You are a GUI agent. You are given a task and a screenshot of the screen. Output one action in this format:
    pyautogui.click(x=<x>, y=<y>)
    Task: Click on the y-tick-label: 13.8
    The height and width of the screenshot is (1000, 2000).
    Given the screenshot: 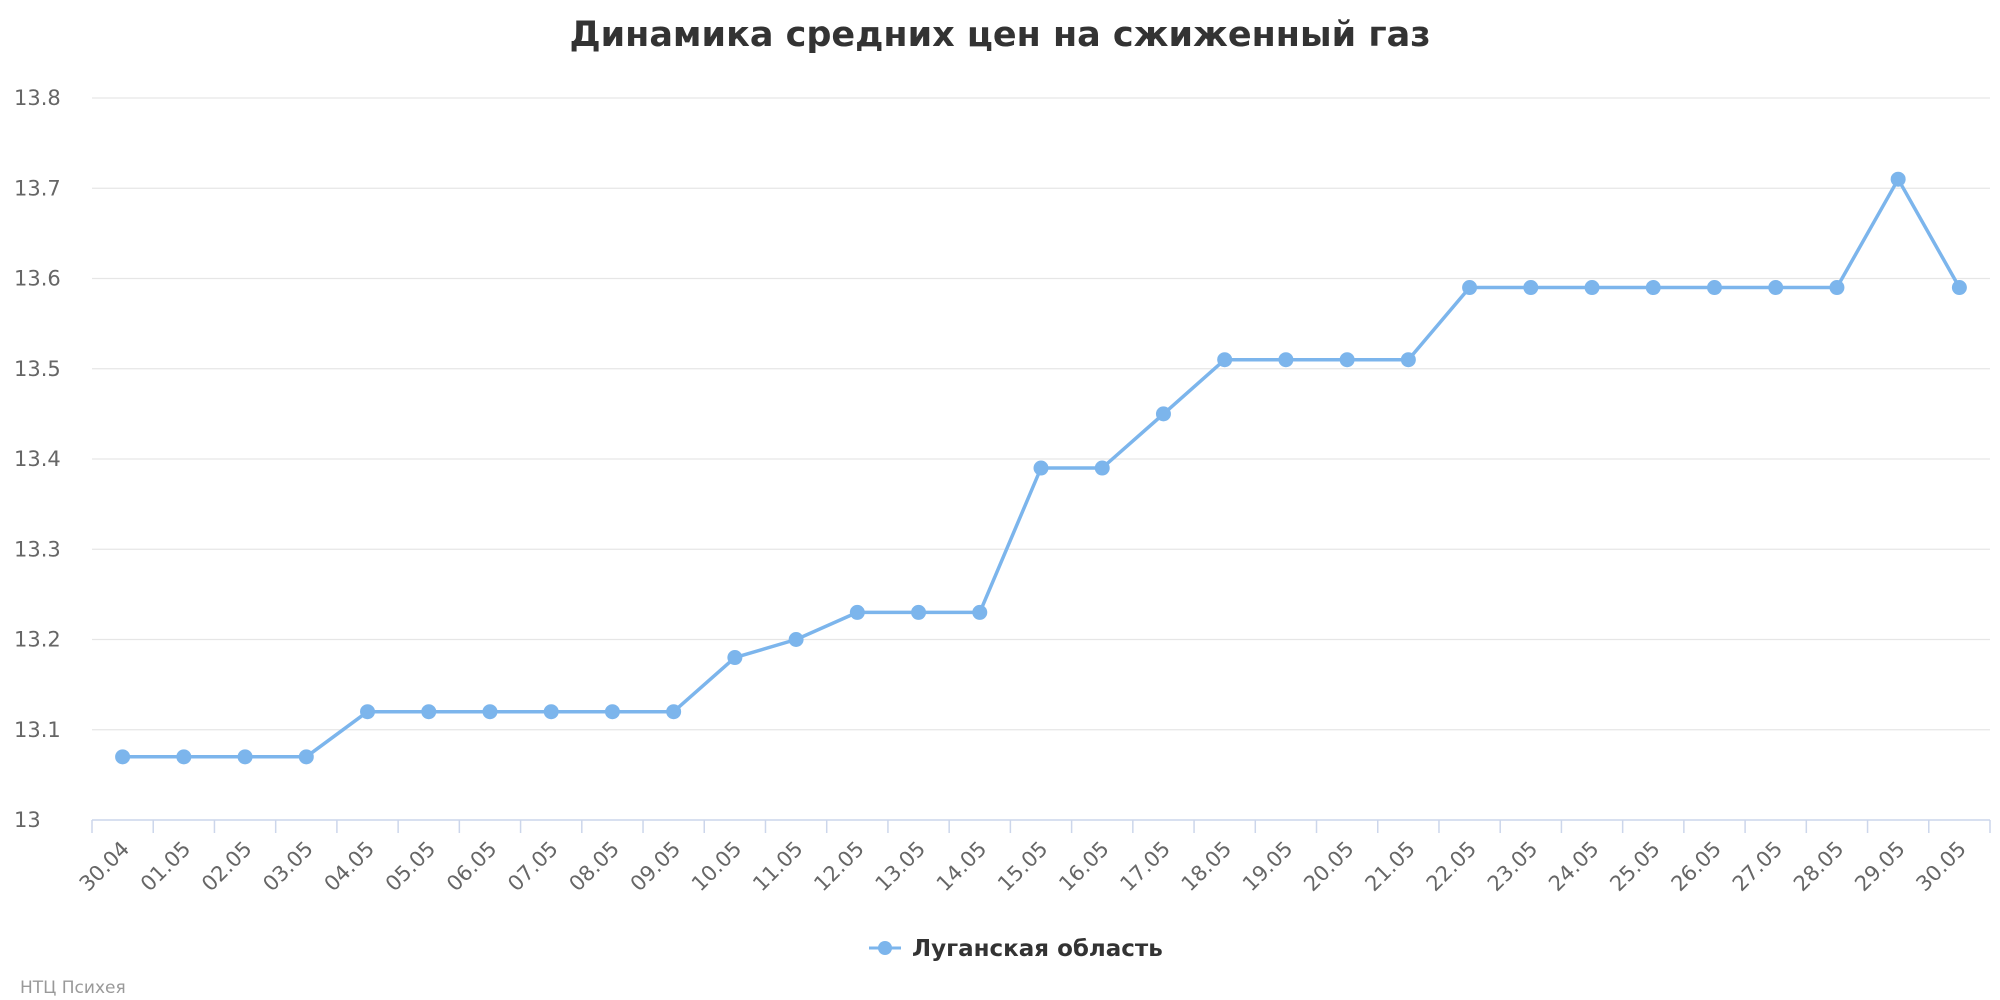 What is the action you would take?
    pyautogui.click(x=37, y=98)
    